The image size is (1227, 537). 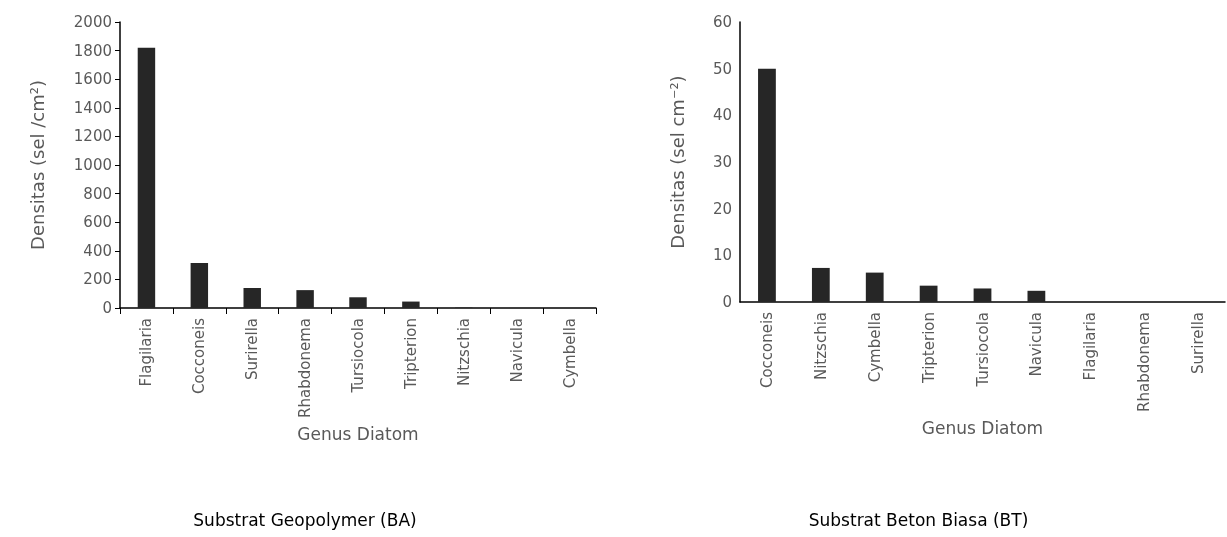 I want to click on y-tick-label: 1000, so click(x=92, y=165).